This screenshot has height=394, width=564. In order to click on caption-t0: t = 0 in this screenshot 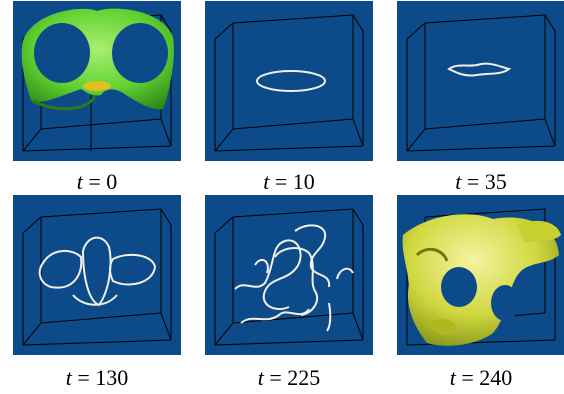, I will do `click(97, 181)`.